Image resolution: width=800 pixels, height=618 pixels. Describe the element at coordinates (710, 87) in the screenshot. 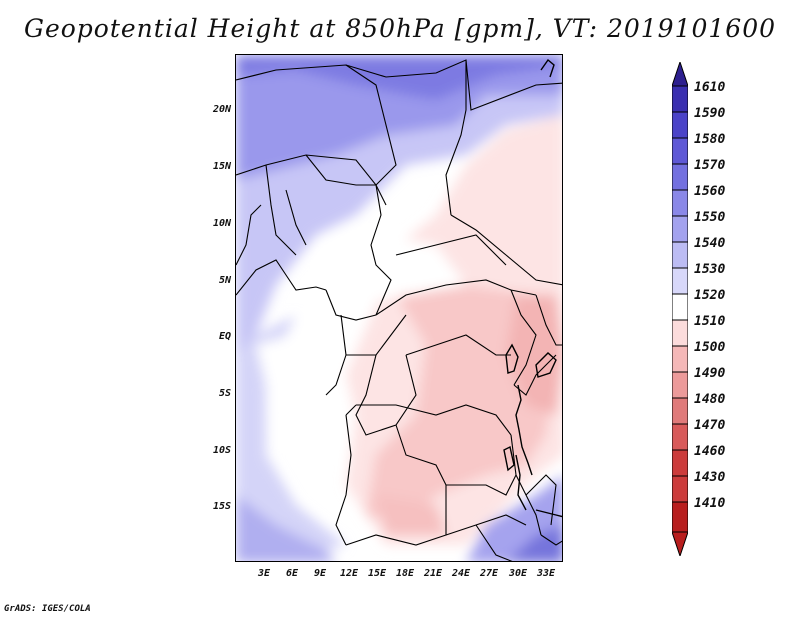

I see `colorbar-label: 1610` at that location.